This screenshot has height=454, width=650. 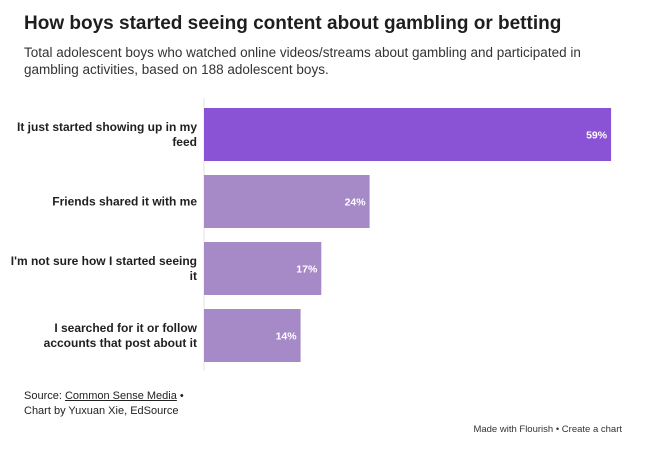 I want to click on bar-value-label: 14%, so click(x=287, y=337).